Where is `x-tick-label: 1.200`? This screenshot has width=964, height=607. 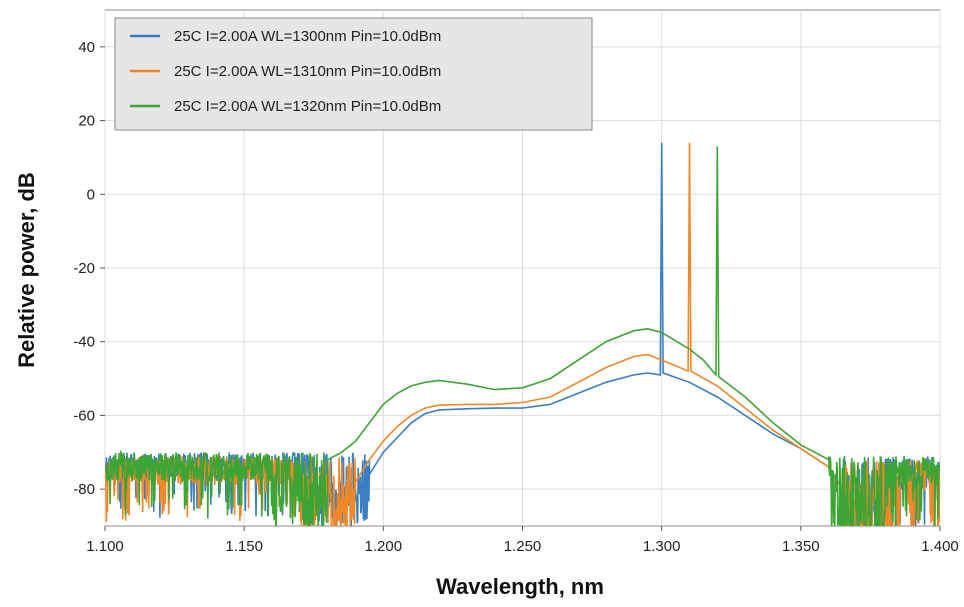 x-tick-label: 1.200 is located at coordinates (384, 546).